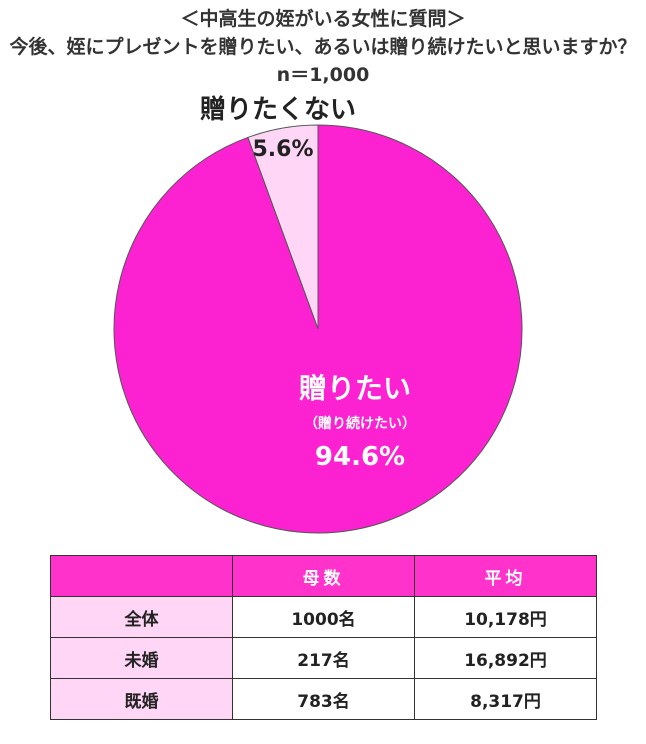 The width and height of the screenshot is (646, 744). I want to click on sample-size: n＝1,000, so click(323, 75).